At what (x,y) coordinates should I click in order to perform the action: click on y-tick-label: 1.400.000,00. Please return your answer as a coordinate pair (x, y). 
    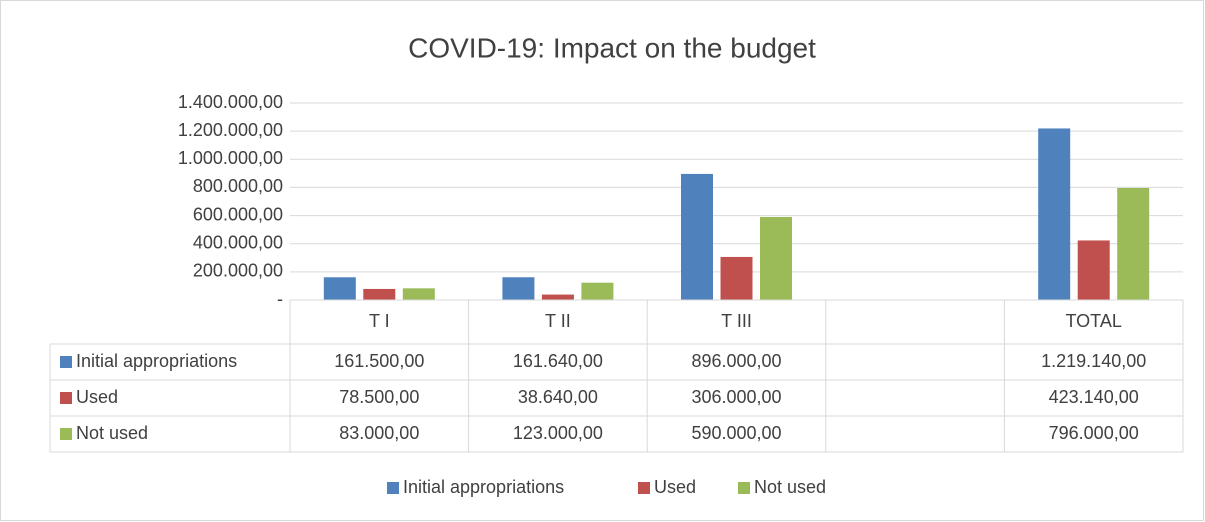
    Looking at the image, I should click on (230, 102).